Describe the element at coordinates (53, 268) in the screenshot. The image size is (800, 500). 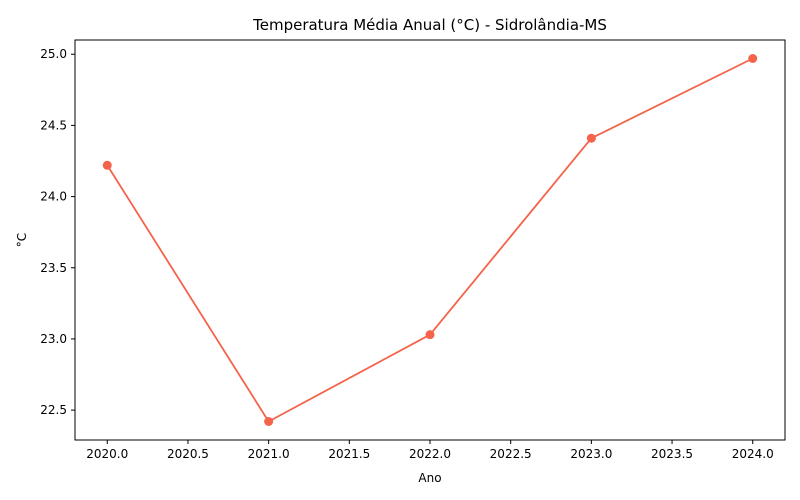
I see `y-tick-label: 23.5` at that location.